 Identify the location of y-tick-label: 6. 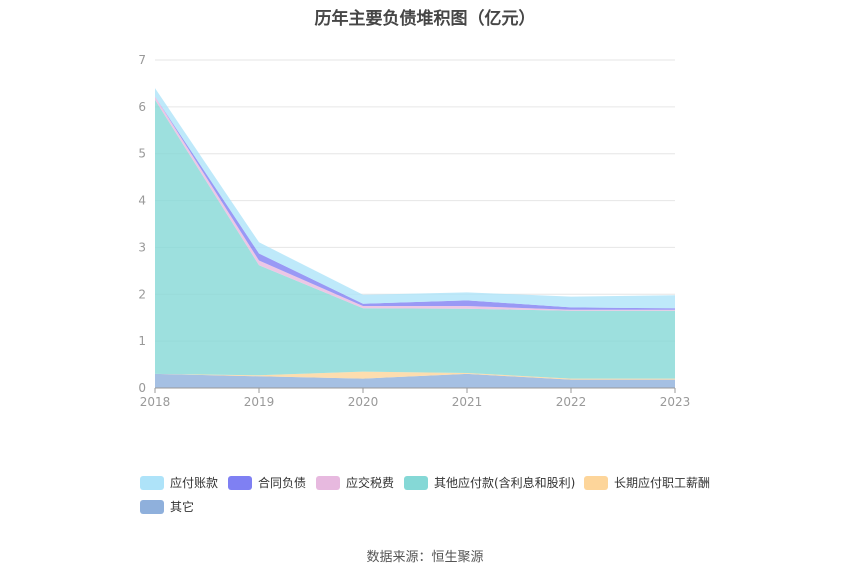
(142, 107).